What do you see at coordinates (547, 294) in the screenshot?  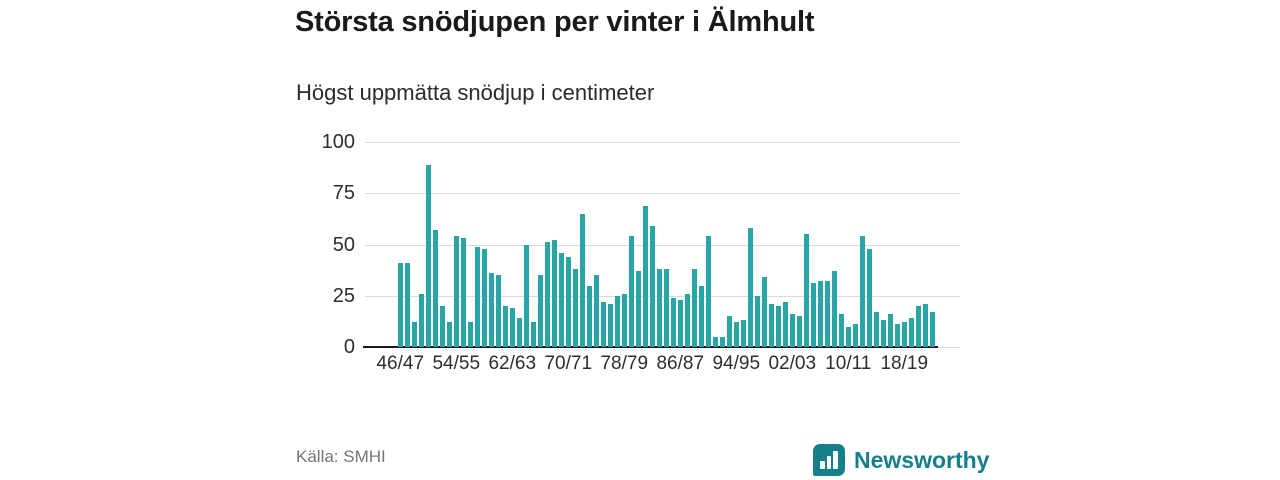 I see `bar-67/68` at bounding box center [547, 294].